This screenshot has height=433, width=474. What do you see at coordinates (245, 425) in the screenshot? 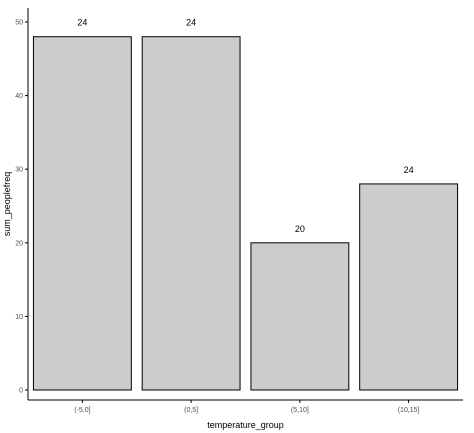
I see `x-axis-title: temperature_group` at bounding box center [245, 425].